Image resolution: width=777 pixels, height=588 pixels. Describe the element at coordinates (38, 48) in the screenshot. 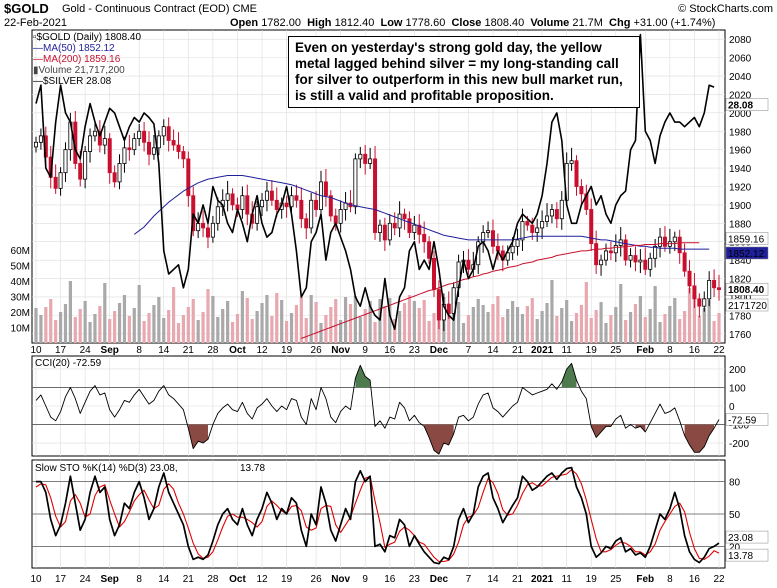

I see `legend-ma50-icon: —` at that location.